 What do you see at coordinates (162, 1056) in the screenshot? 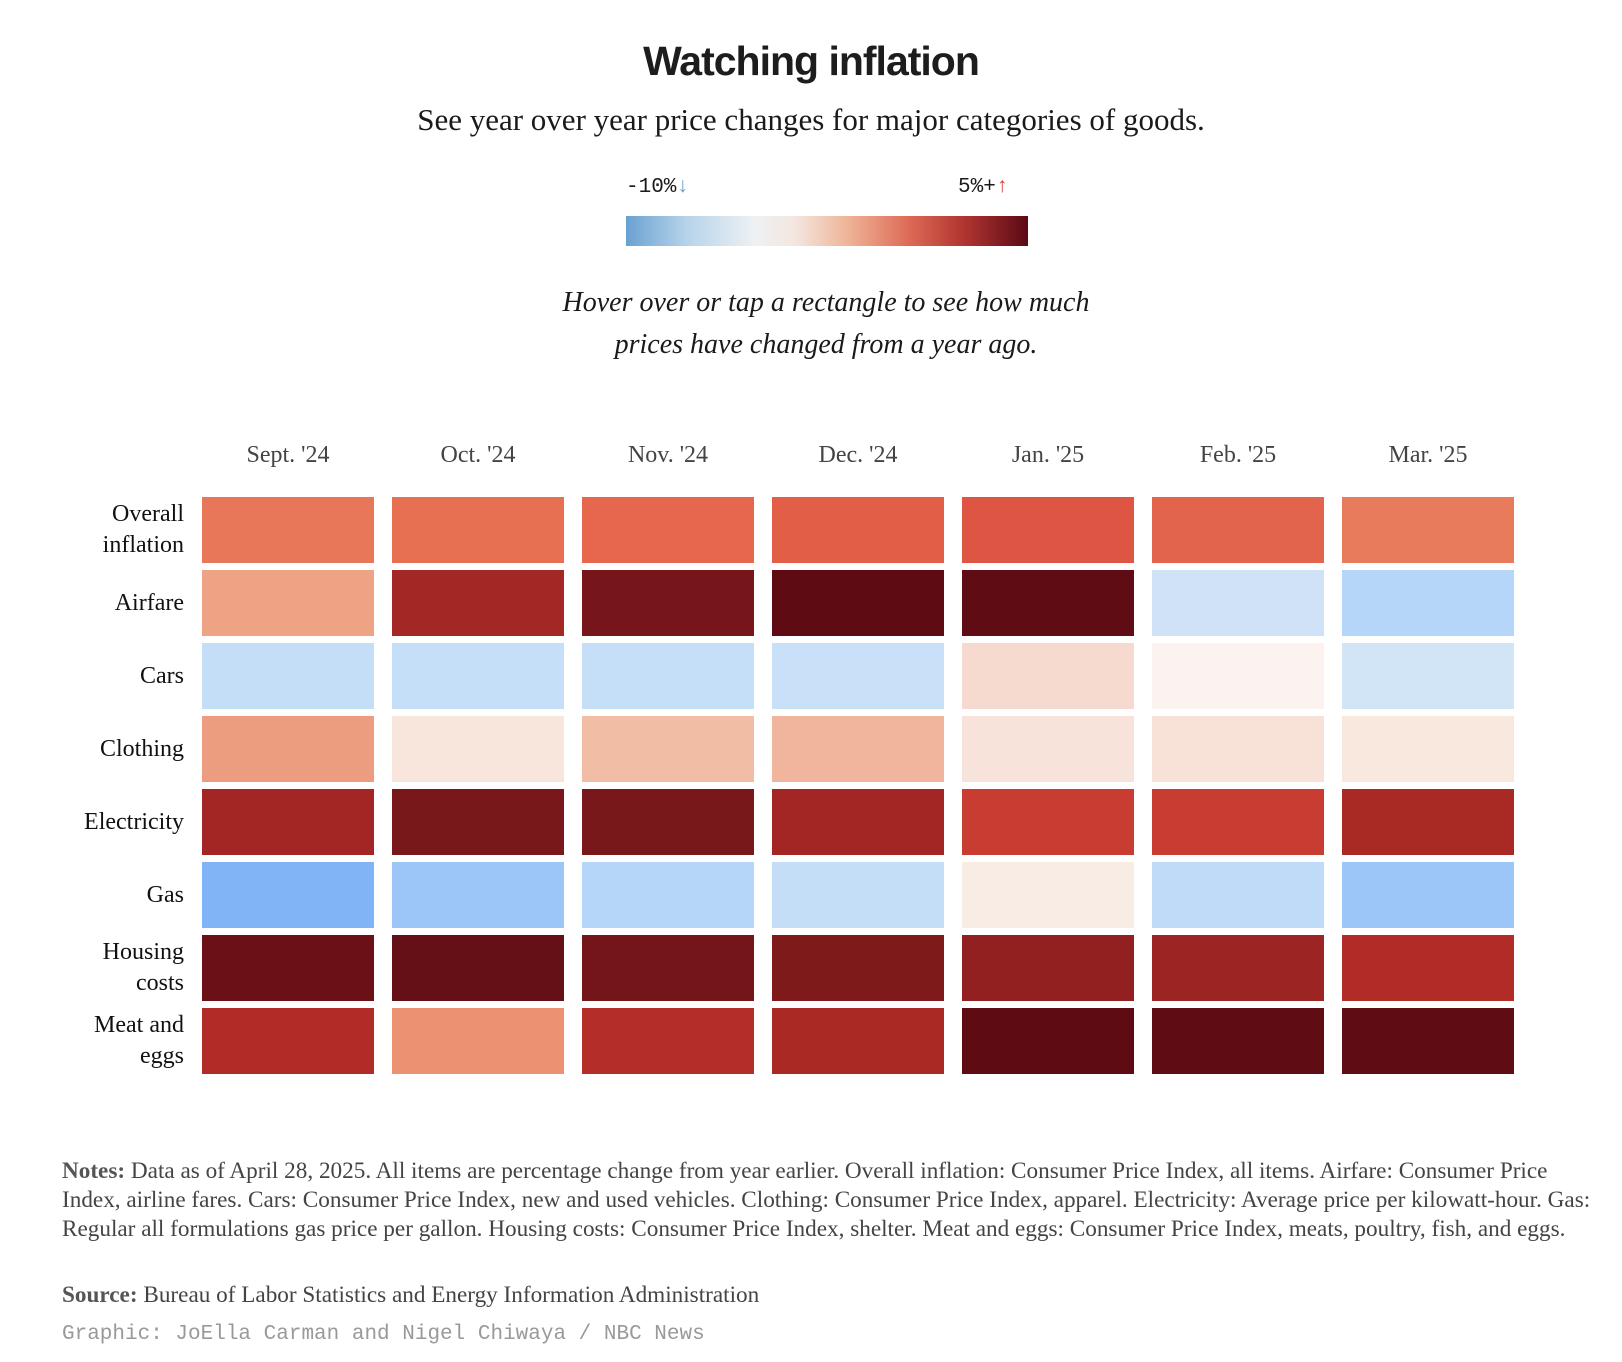
I see `row-label-line: eggs` at bounding box center [162, 1056].